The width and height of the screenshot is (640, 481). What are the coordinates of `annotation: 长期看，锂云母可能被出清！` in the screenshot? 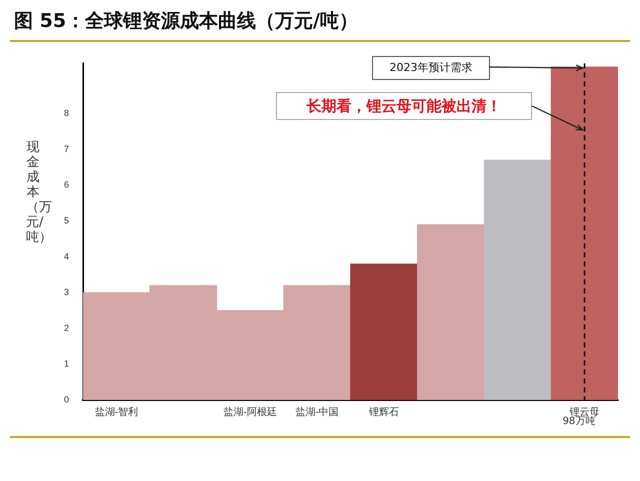 It's located at (404, 106).